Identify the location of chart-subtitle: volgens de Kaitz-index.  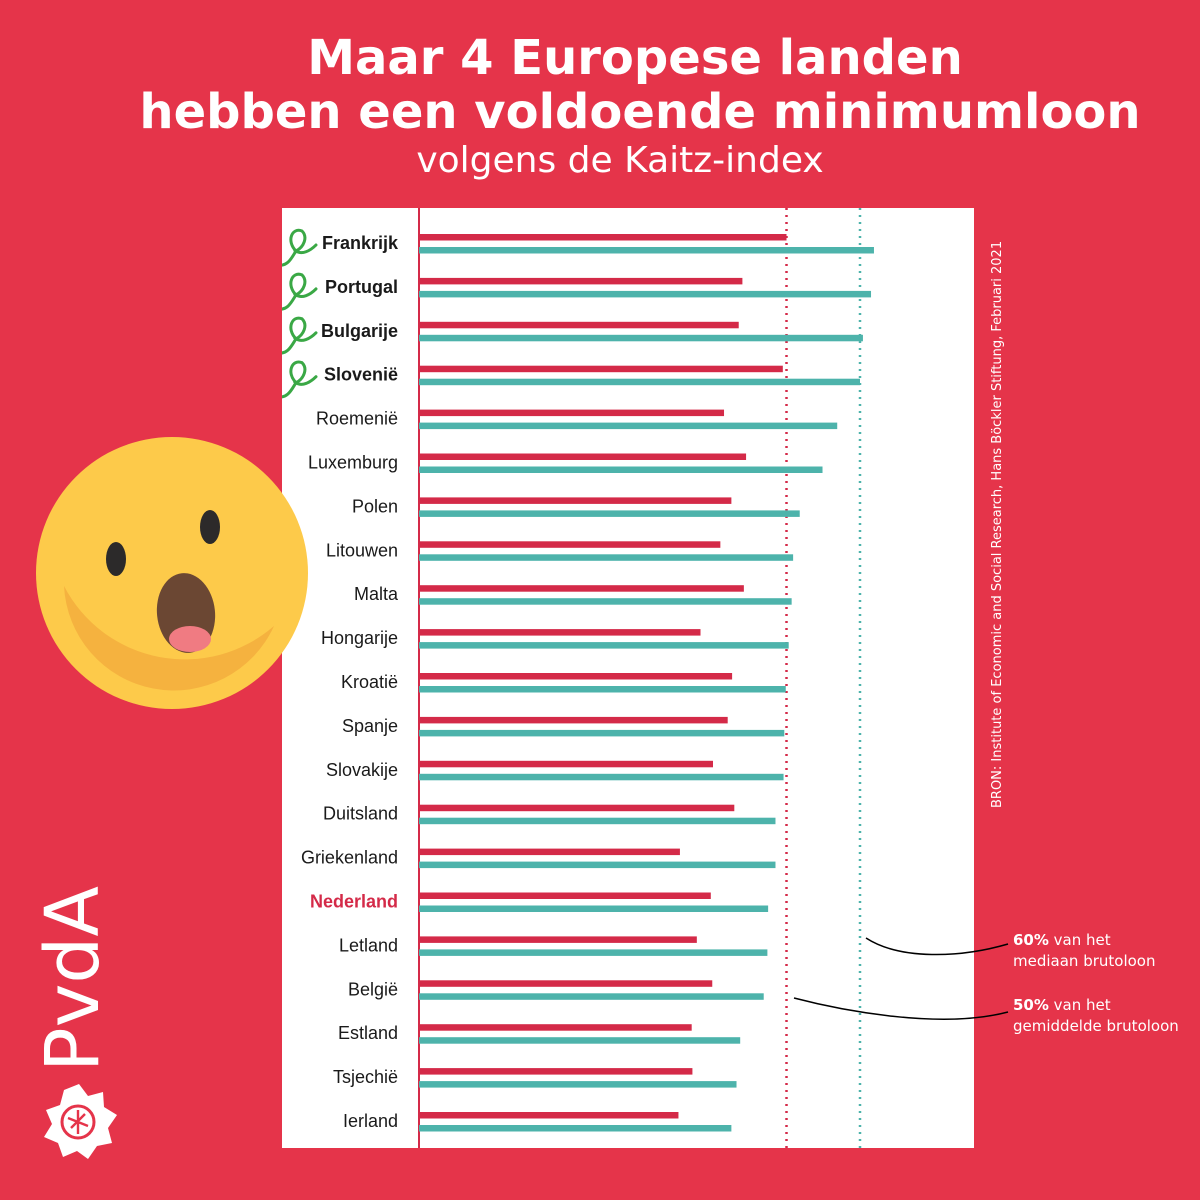
(620, 160).